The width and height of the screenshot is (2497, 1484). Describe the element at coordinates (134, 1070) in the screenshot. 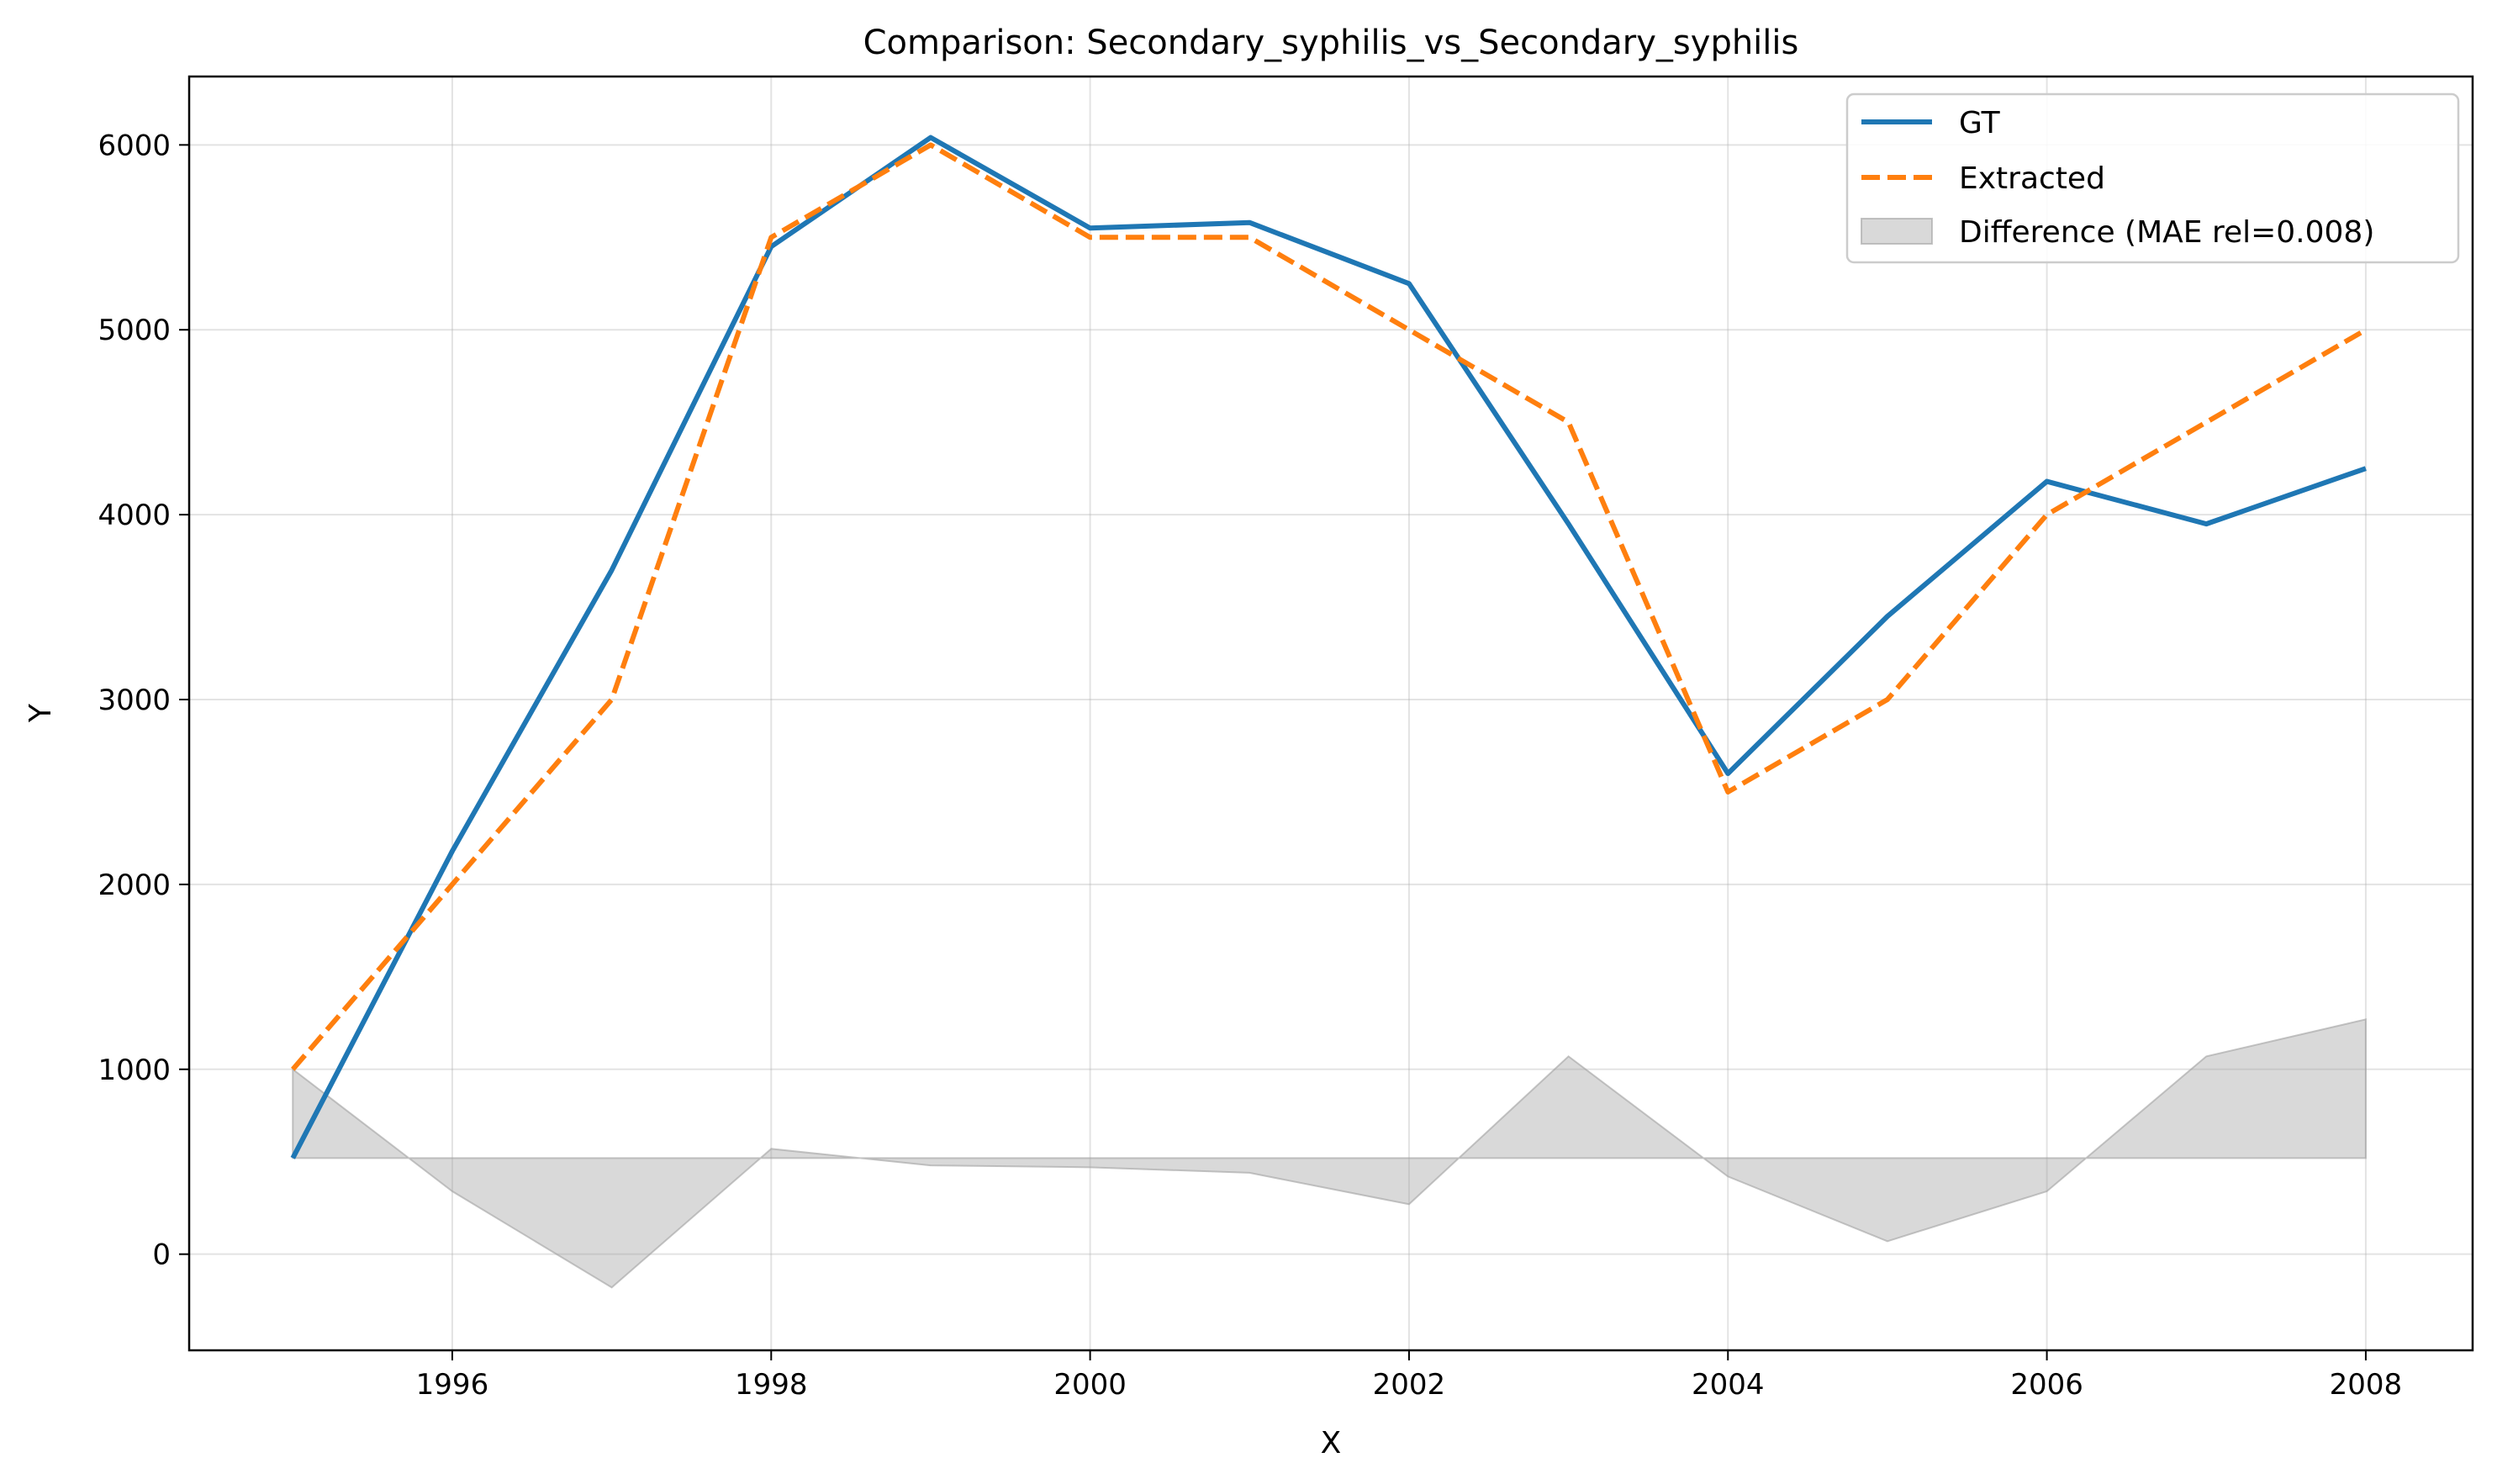

I see `y-tick-label-1000: 1000` at that location.